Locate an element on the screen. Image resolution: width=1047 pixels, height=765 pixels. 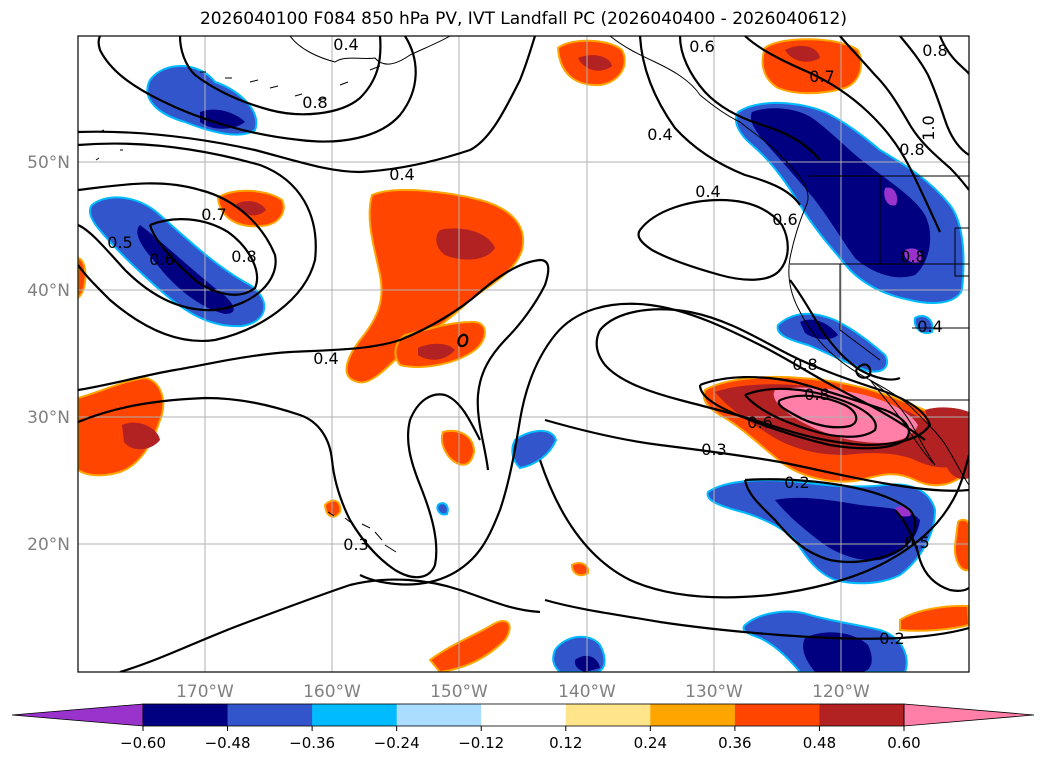
colorbar-tick-label: 0.12 is located at coordinates (565, 743).